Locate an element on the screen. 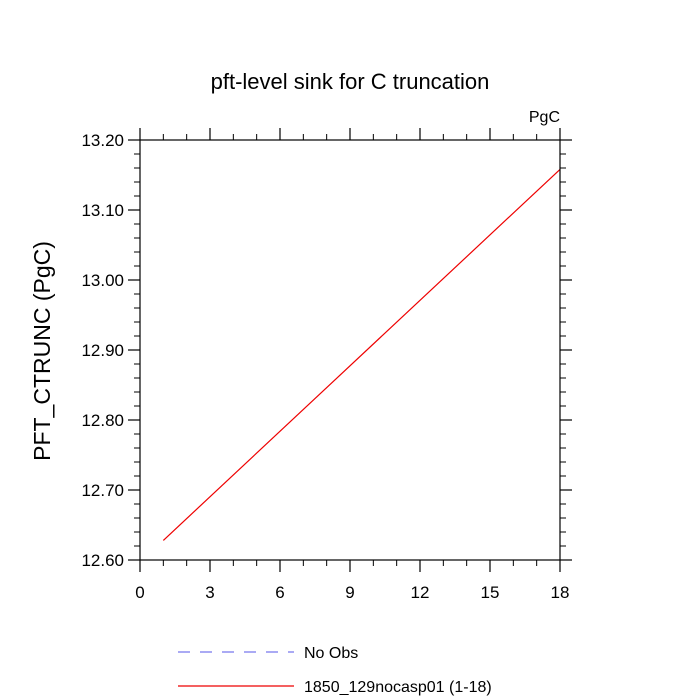 This screenshot has width=700, height=700. x-tick-labels: 0 3 6 9 12 15 18 is located at coordinates (352, 592).